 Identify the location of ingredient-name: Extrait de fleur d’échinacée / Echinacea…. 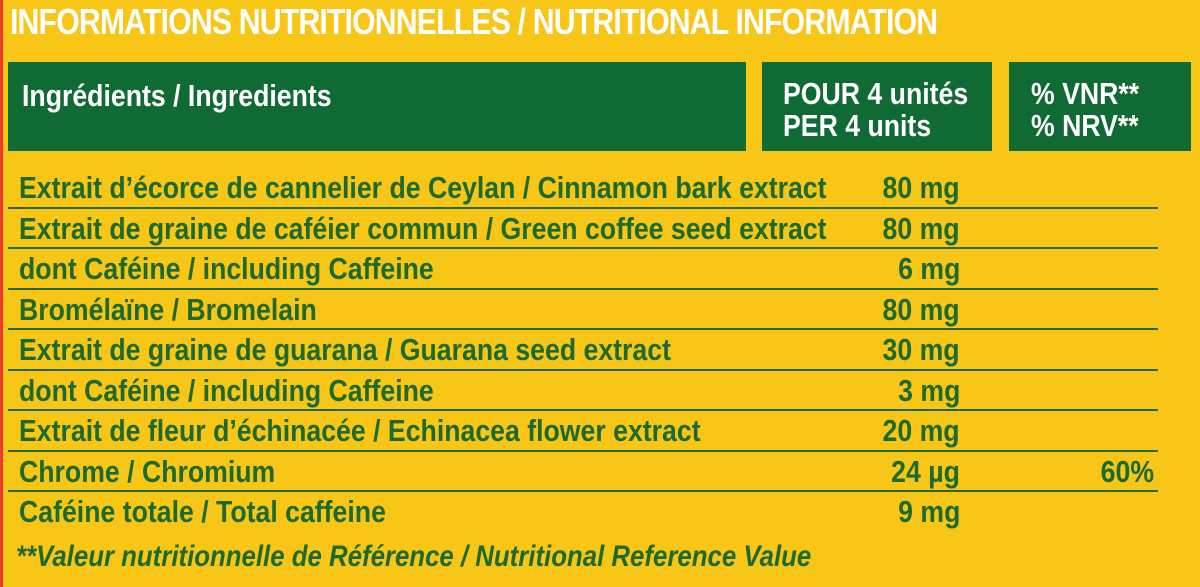
(360, 430).